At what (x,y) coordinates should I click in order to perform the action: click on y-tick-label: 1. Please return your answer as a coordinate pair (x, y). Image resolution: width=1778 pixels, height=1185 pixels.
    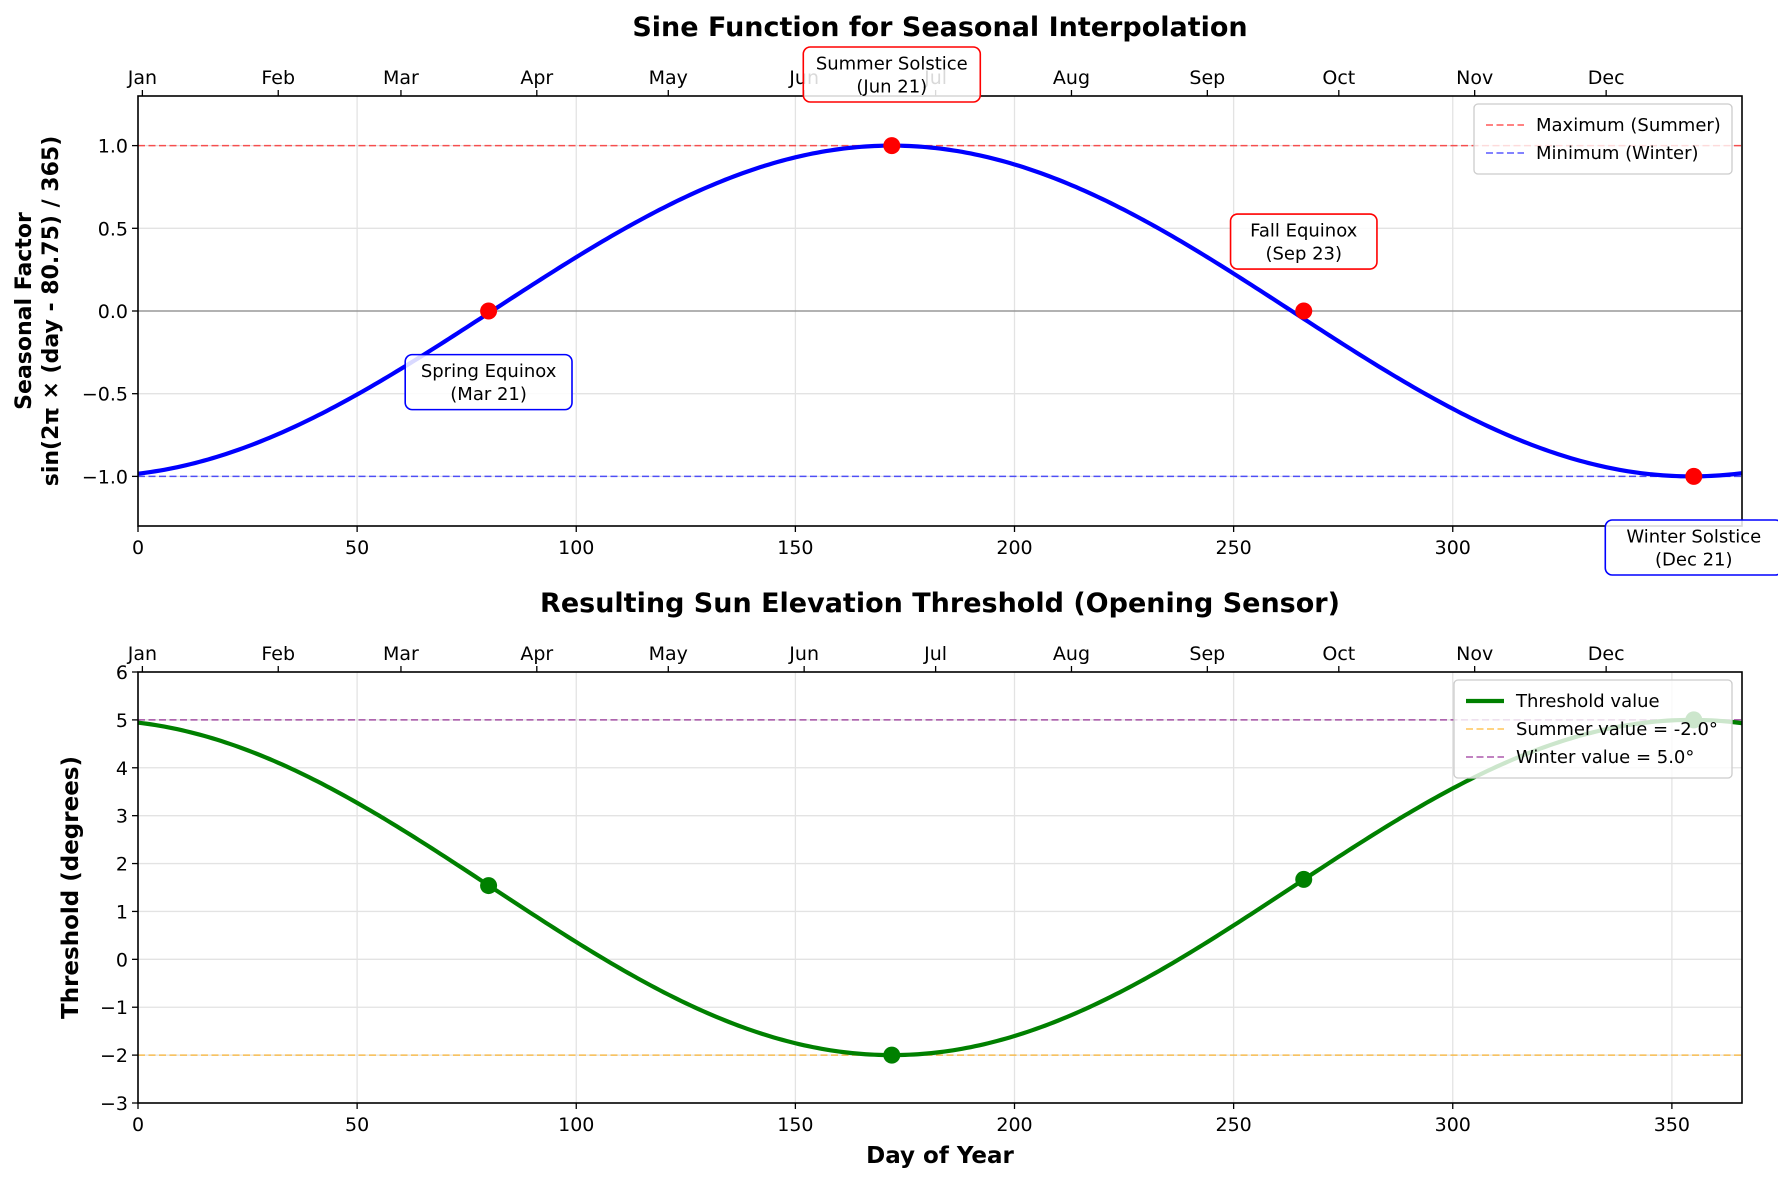
    Looking at the image, I should click on (122, 912).